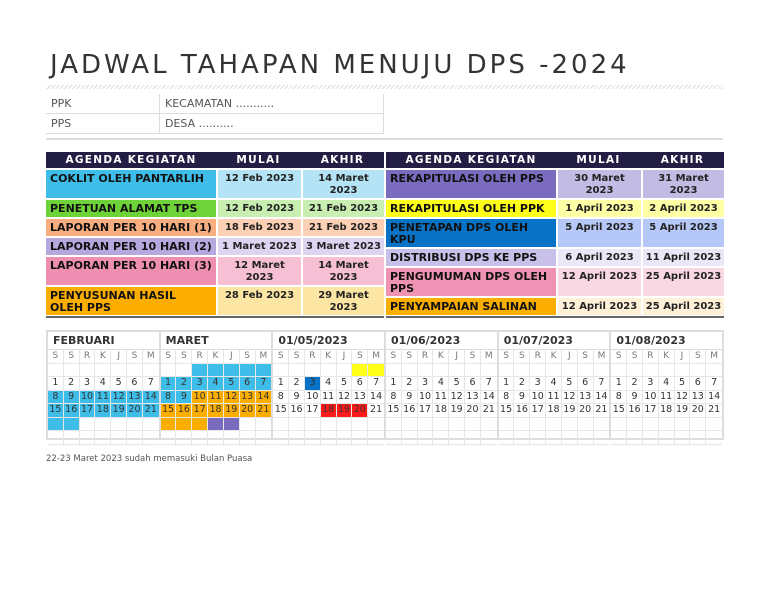  What do you see at coordinates (259, 184) in the screenshot?
I see `agenda-start-date: 12 Feb 2023` at bounding box center [259, 184].